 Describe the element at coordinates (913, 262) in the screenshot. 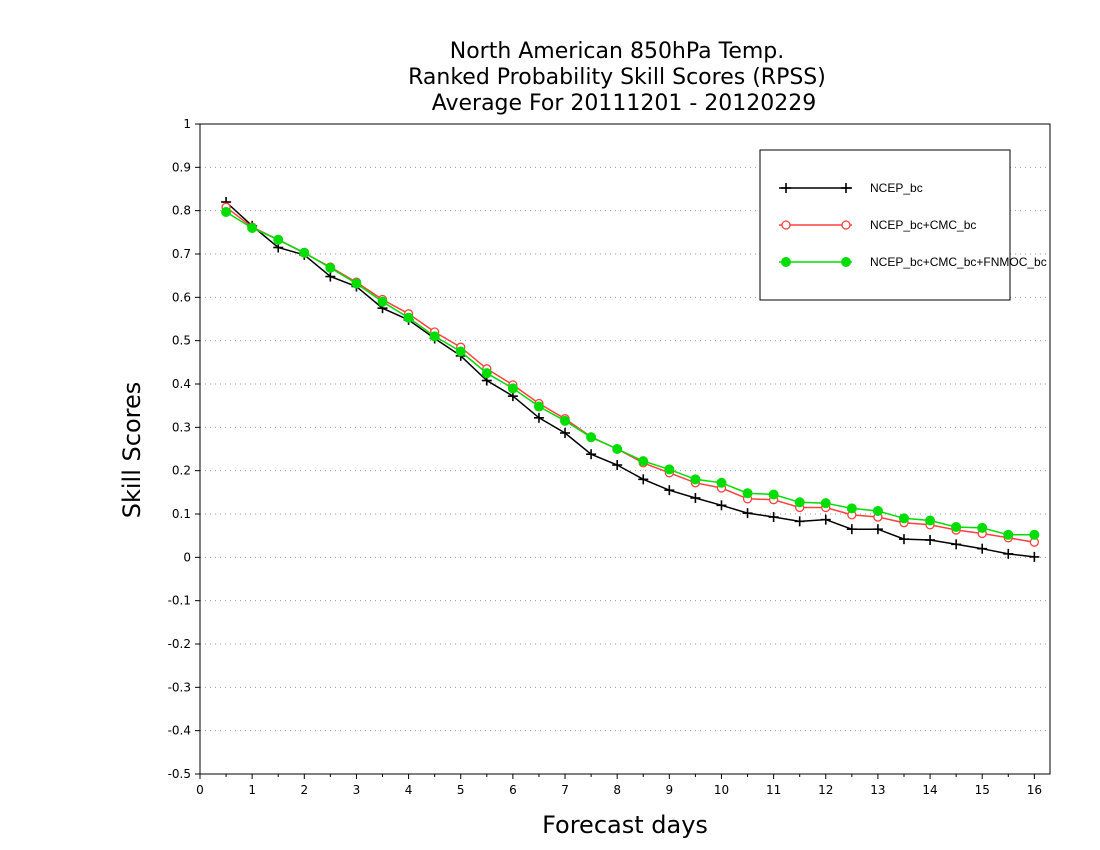

I see `legend-item: NCEP_bc+CMC_bc+FNMOC_bc` at that location.